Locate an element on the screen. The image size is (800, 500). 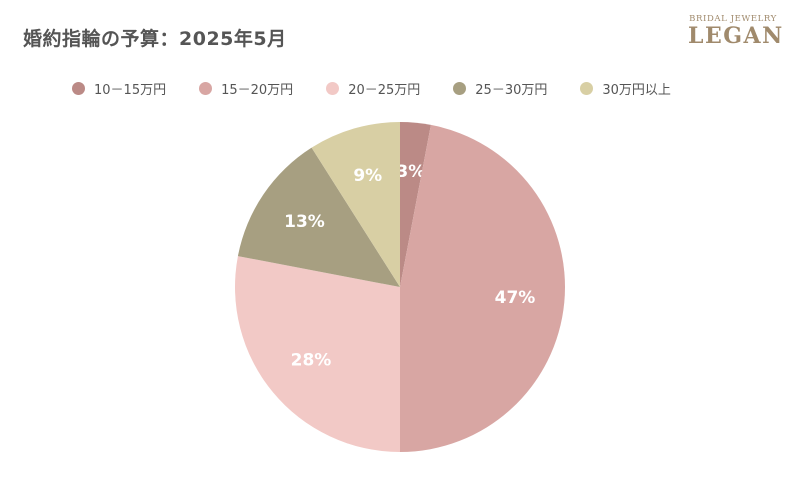
slice-value-label: 13% is located at coordinates (304, 222).